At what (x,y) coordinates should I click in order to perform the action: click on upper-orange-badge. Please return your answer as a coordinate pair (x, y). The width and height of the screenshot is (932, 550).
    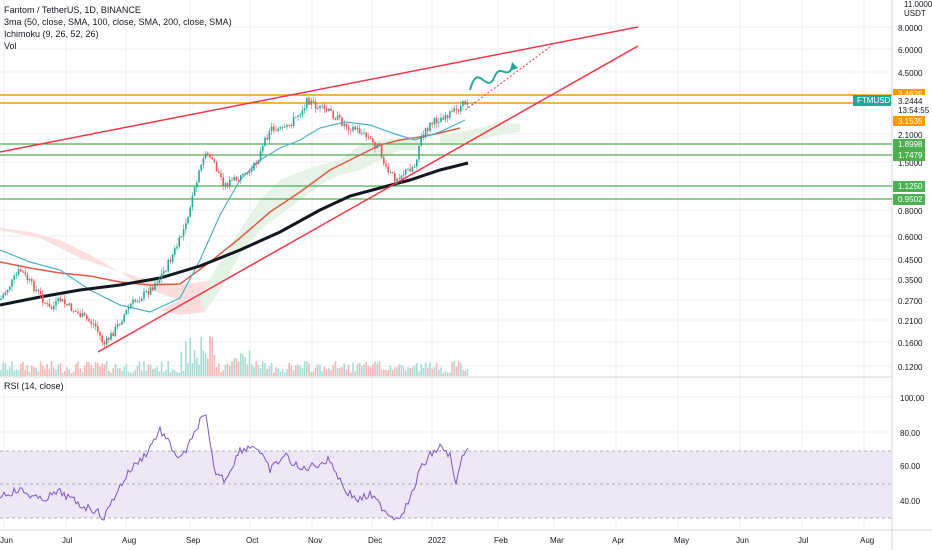
    Looking at the image, I should click on (909, 94).